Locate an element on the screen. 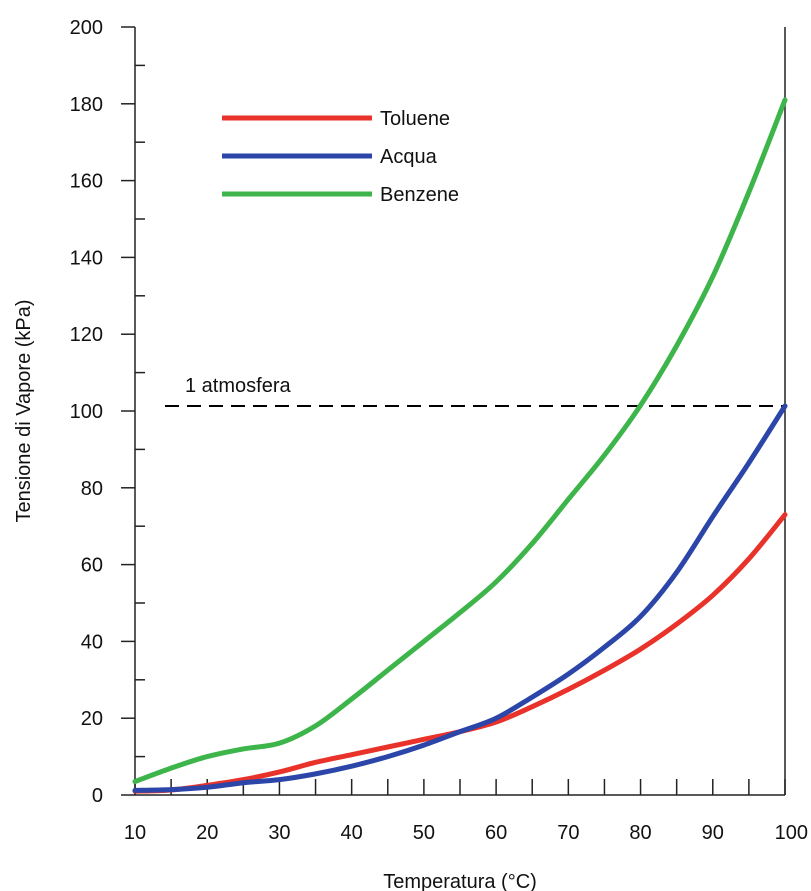 This screenshot has height=891, width=811. y-axis-title: Tensione di Vapore (kPa) is located at coordinates (24, 410).